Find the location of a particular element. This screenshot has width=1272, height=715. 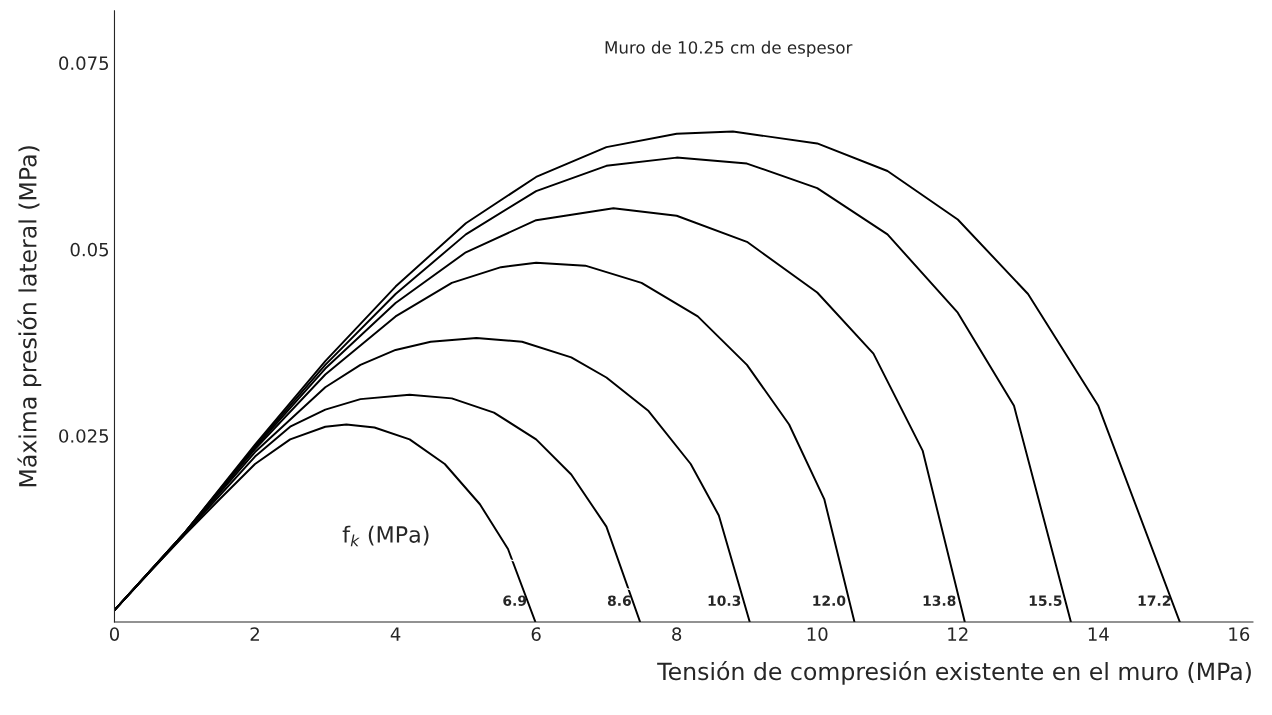

series-label: 8.6 is located at coordinates (619, 600).